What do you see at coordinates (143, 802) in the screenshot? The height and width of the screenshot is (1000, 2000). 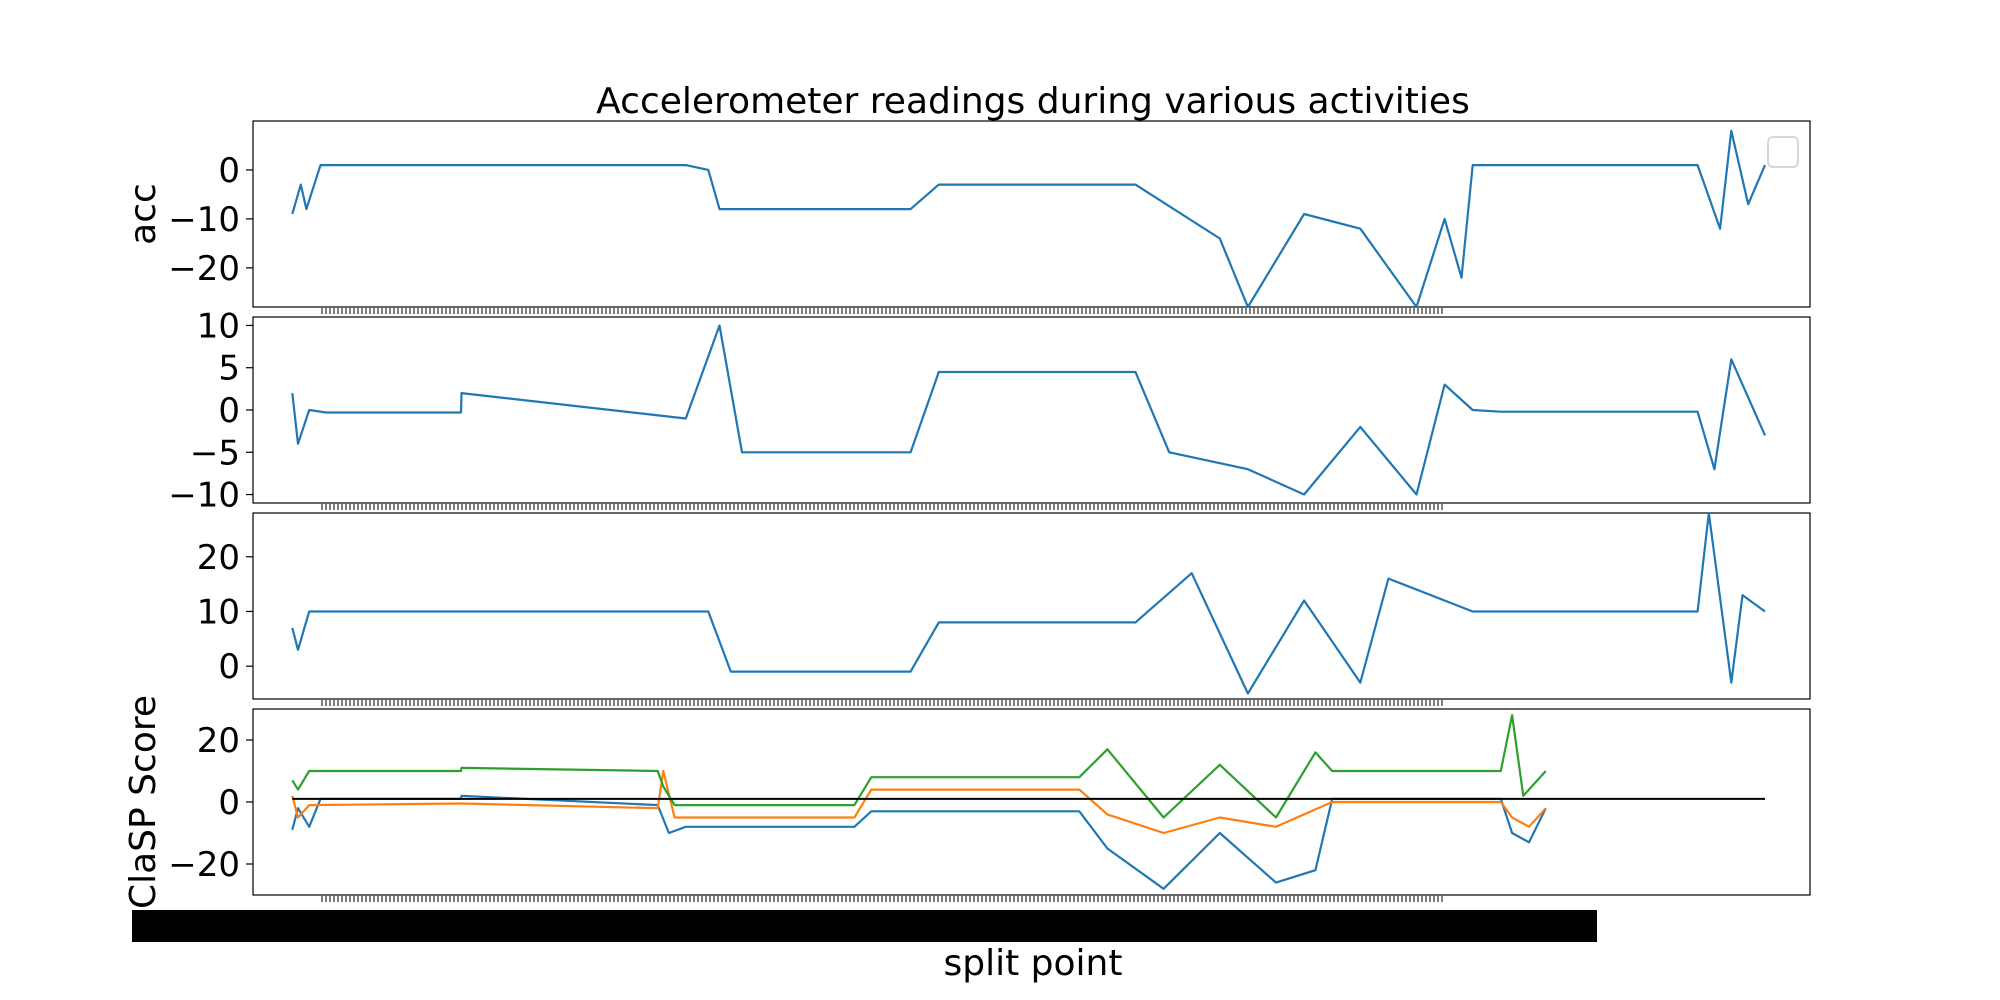 I see `y-axis-label: ClaSP Score` at bounding box center [143, 802].